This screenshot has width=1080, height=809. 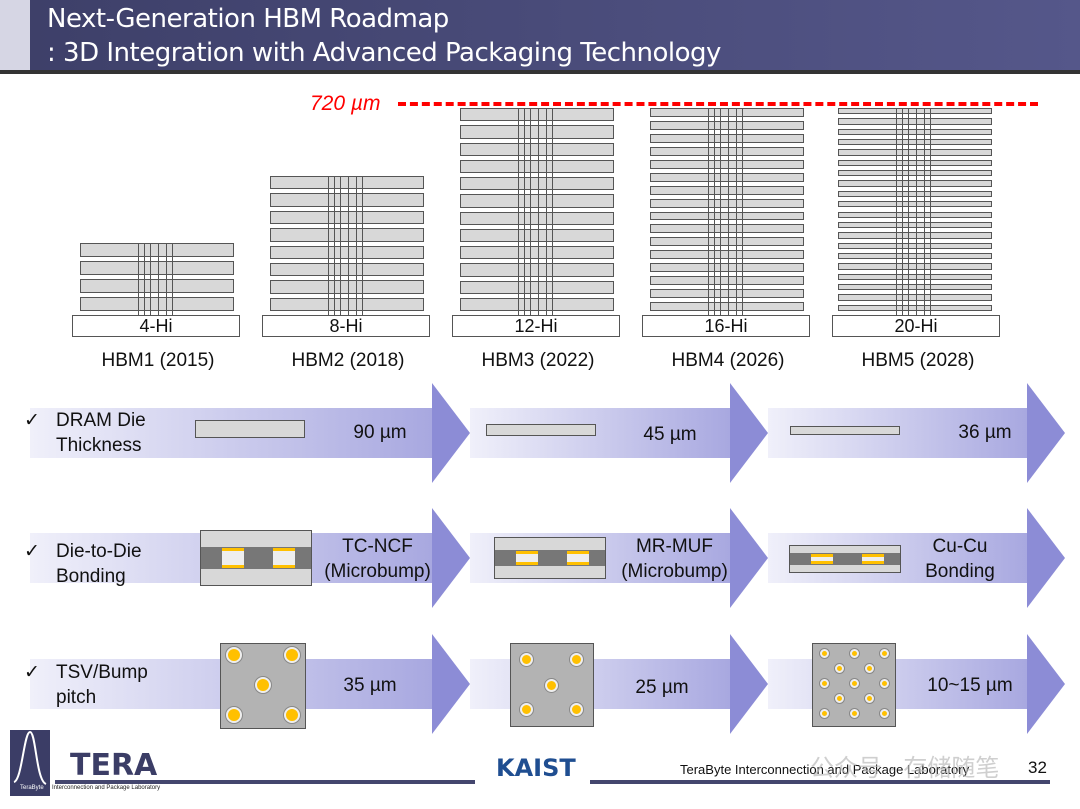 I want to click on slide-title: Next-Generation HBM Roadmap, so click(x=248, y=19).